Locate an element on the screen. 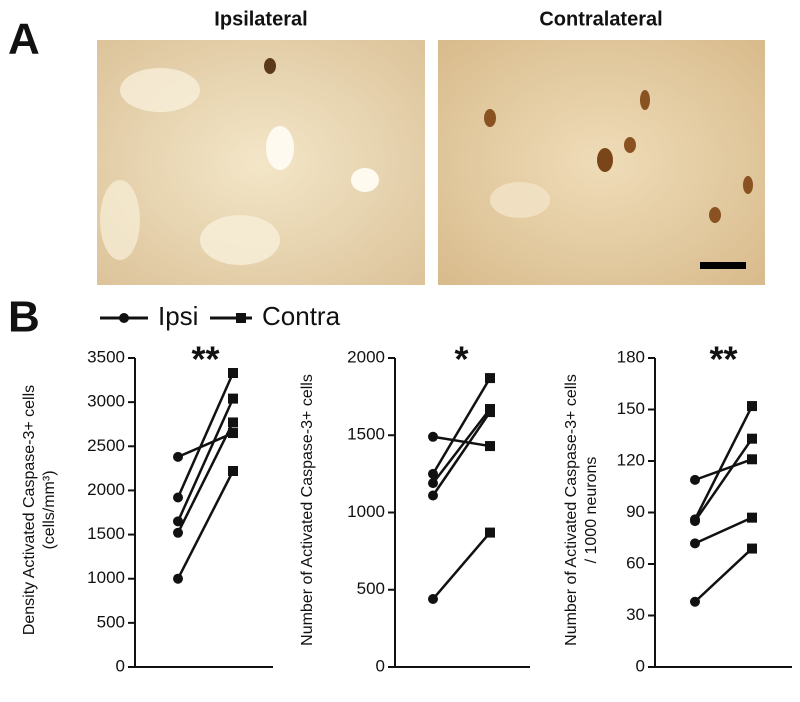 The height and width of the screenshot is (702, 800). y-tick-label: 120 is located at coordinates (631, 459).